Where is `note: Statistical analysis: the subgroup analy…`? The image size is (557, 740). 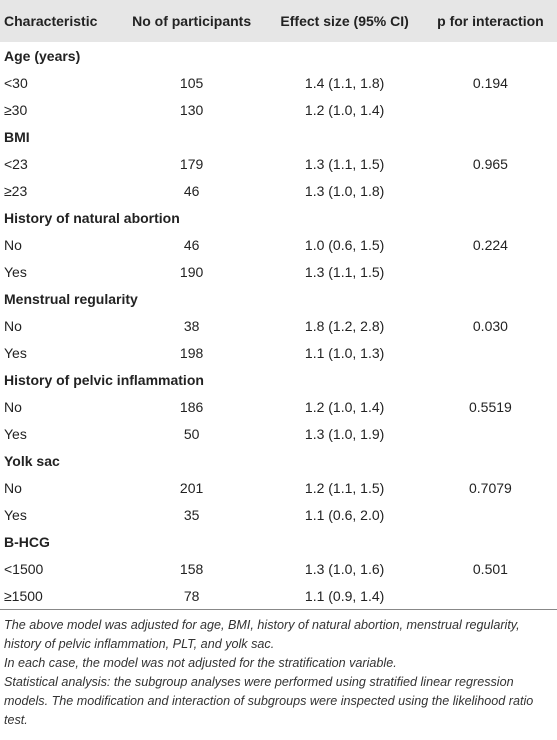 note: Statistical analysis: the subgroup analy… is located at coordinates (269, 701).